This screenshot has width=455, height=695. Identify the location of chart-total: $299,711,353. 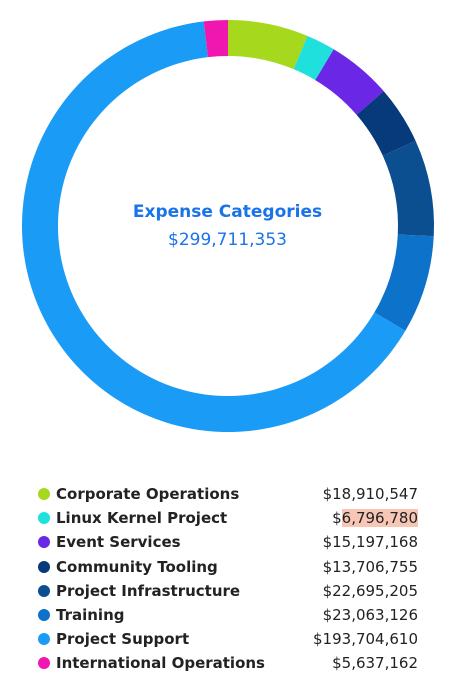
(227, 240).